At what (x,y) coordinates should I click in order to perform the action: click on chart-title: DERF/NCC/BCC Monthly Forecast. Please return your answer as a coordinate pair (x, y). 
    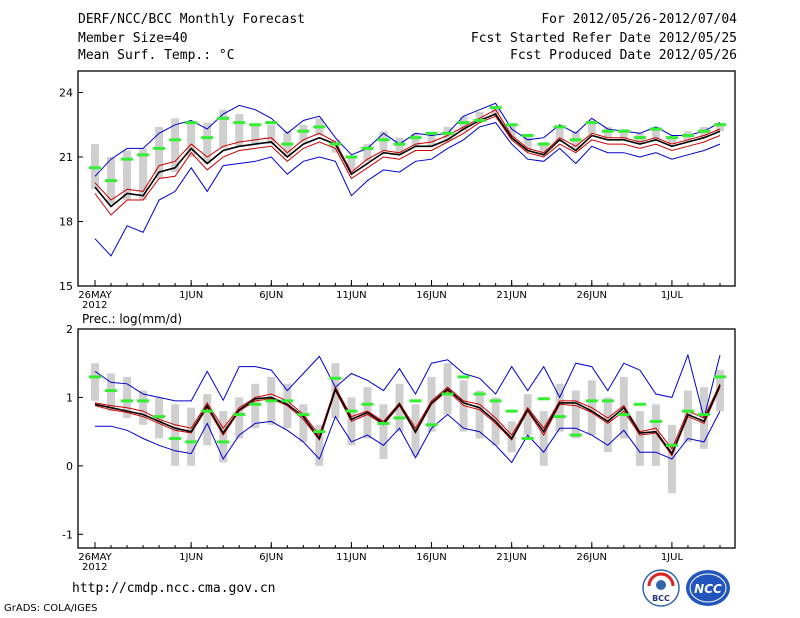
    Looking at the image, I should click on (191, 19).